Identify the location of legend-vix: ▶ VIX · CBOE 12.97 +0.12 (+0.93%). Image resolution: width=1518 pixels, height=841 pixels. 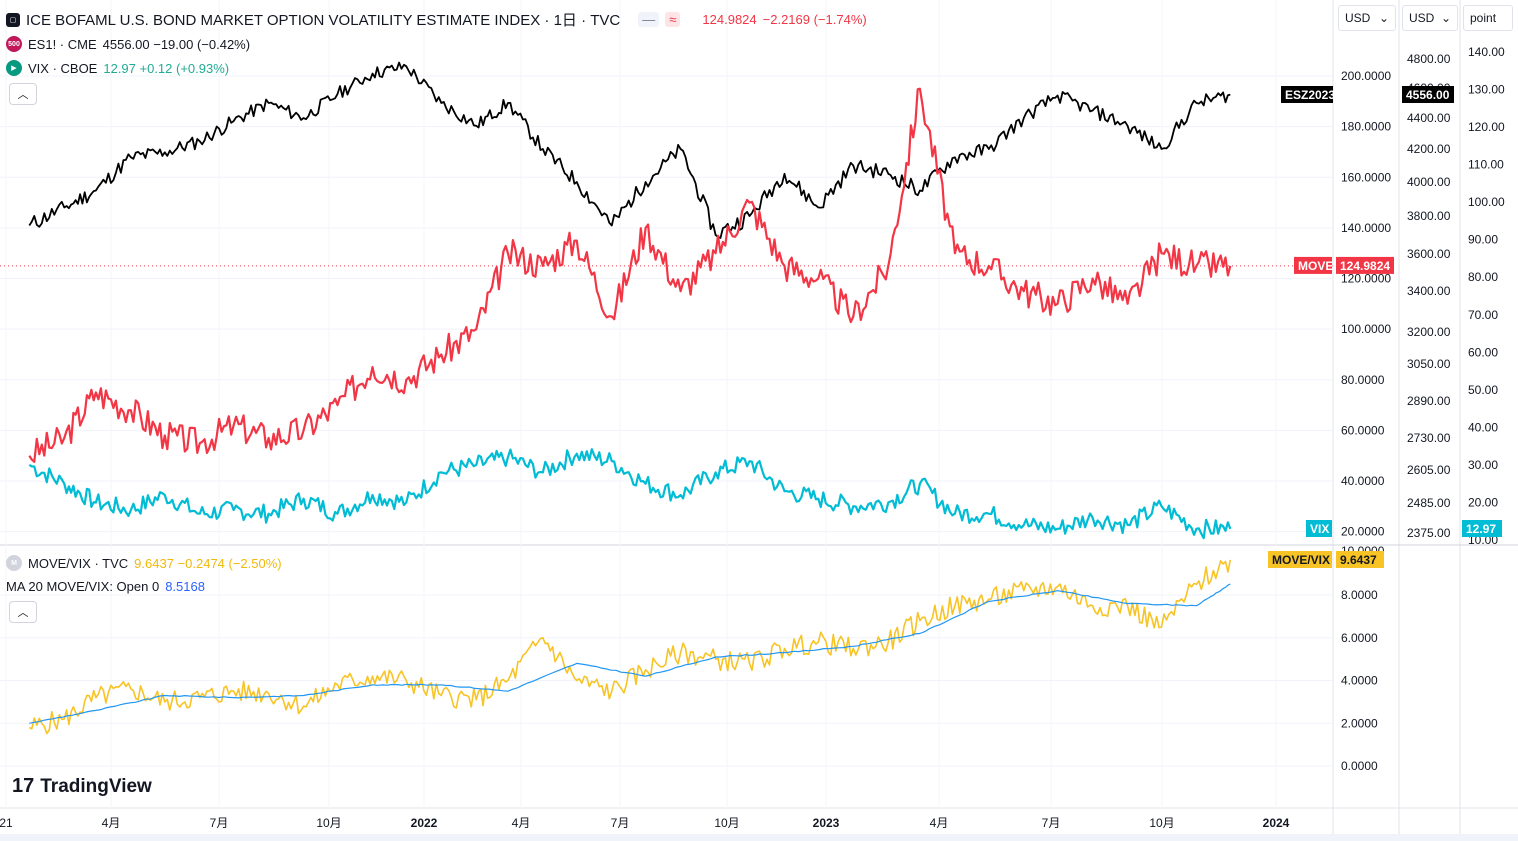
(117, 68).